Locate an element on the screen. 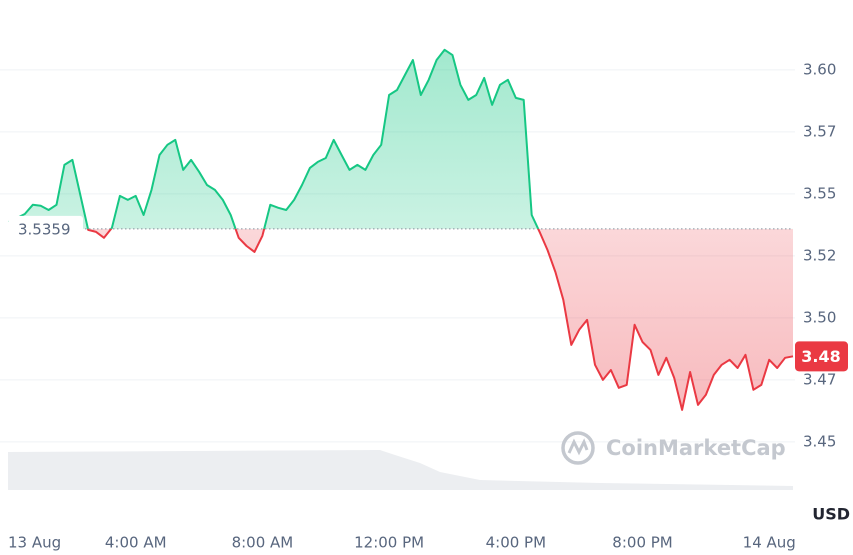  x-tick-label: 4:00 PM is located at coordinates (516, 543).